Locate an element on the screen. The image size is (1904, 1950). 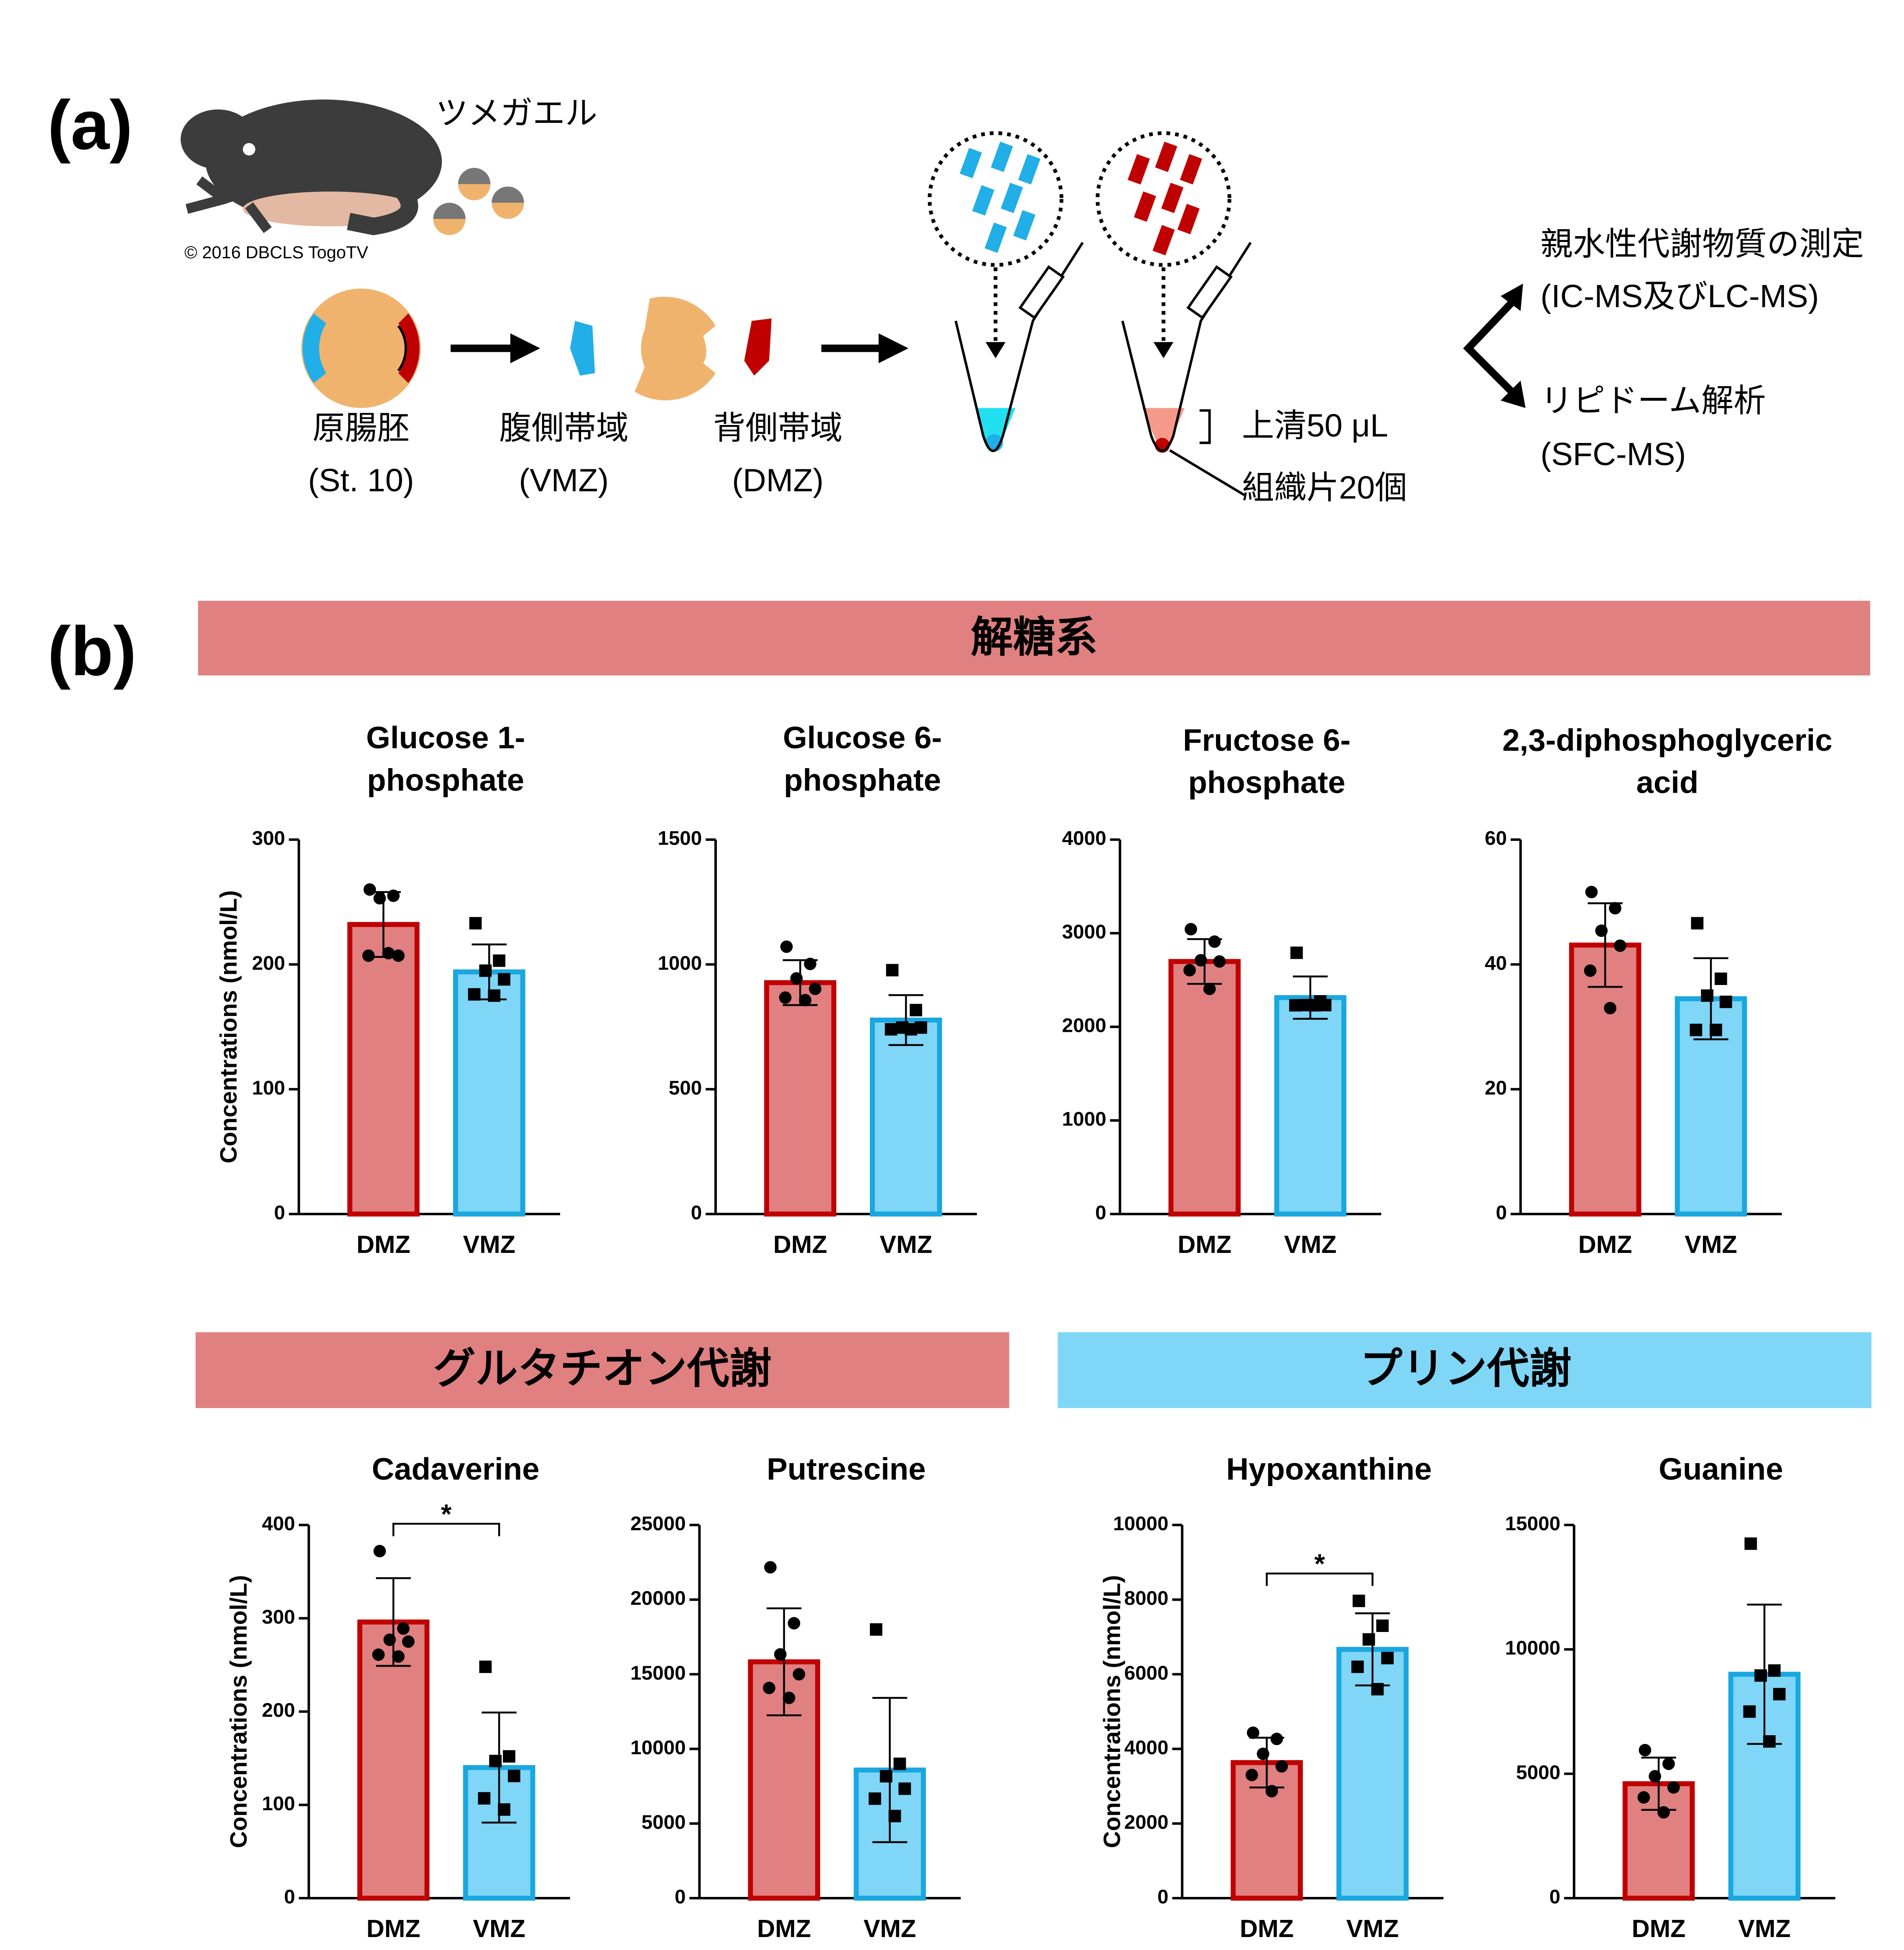
chart-title: Fructose 6- is located at coordinates (1267, 740).